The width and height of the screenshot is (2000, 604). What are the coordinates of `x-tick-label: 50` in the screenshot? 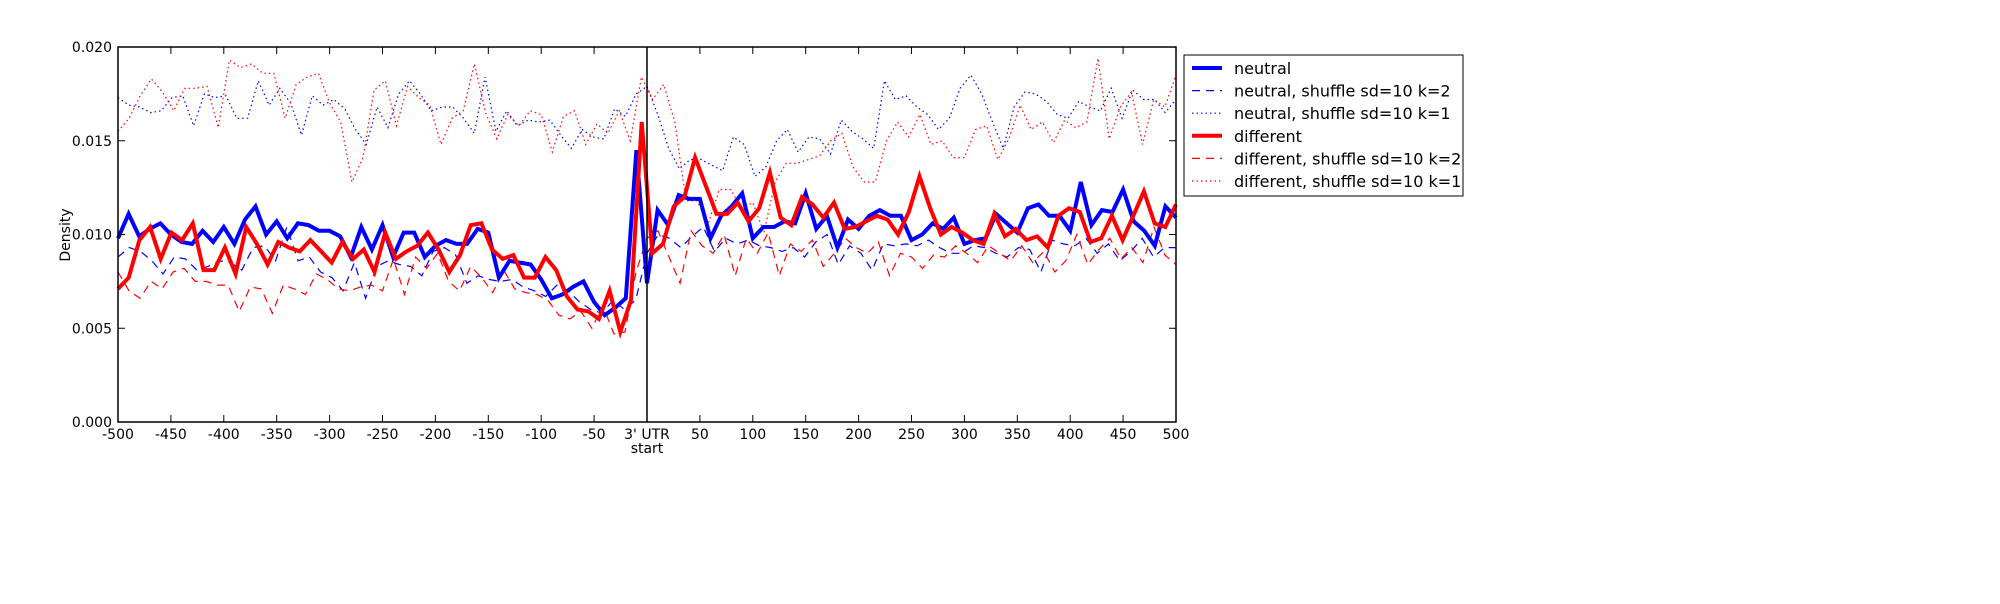 It's located at (700, 435).